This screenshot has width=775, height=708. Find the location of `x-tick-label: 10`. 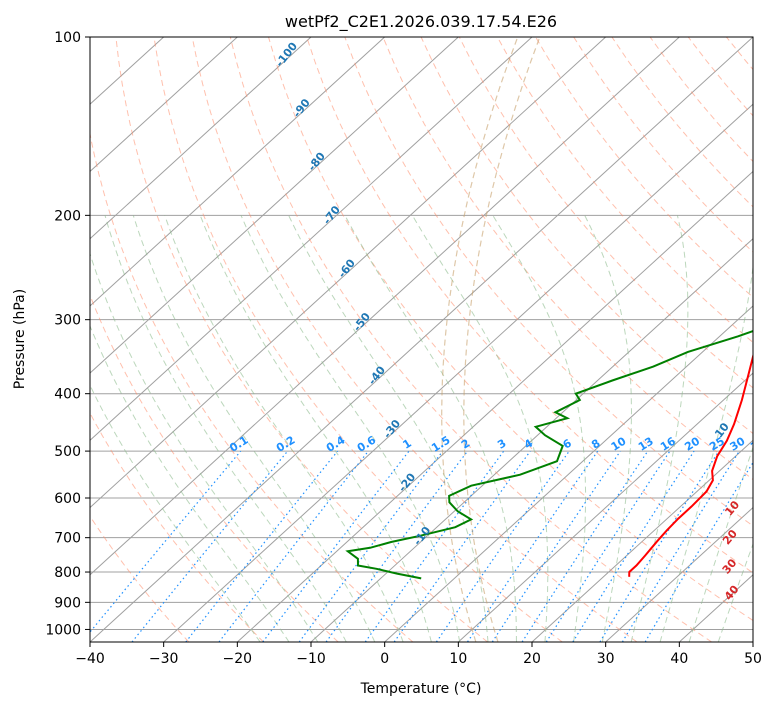

x-tick-label: 10 is located at coordinates (458, 659).